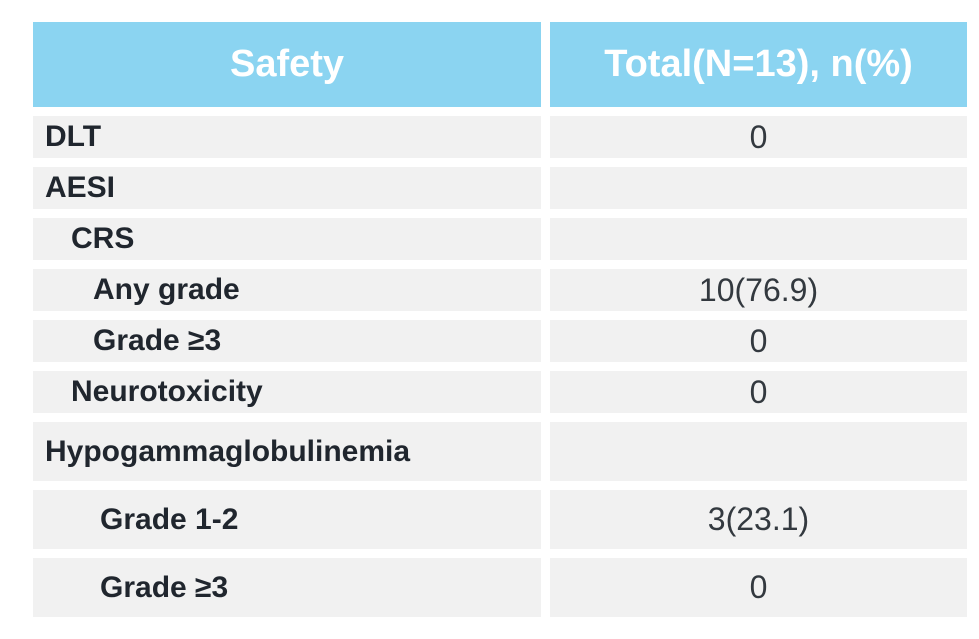 This screenshot has width=979, height=639. I want to click on table-header: Safety Total(N=13), n(%), so click(500, 64).